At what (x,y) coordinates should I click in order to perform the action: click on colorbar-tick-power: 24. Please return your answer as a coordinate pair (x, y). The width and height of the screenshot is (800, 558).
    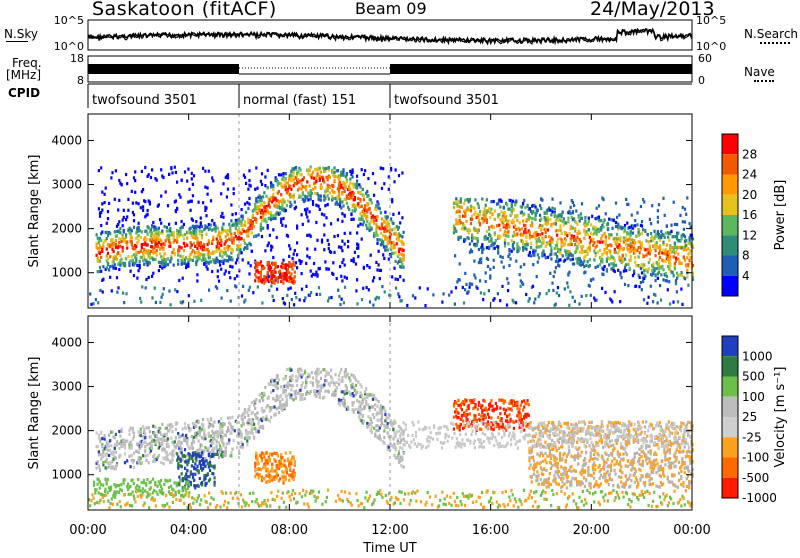
    Looking at the image, I should click on (749, 175).